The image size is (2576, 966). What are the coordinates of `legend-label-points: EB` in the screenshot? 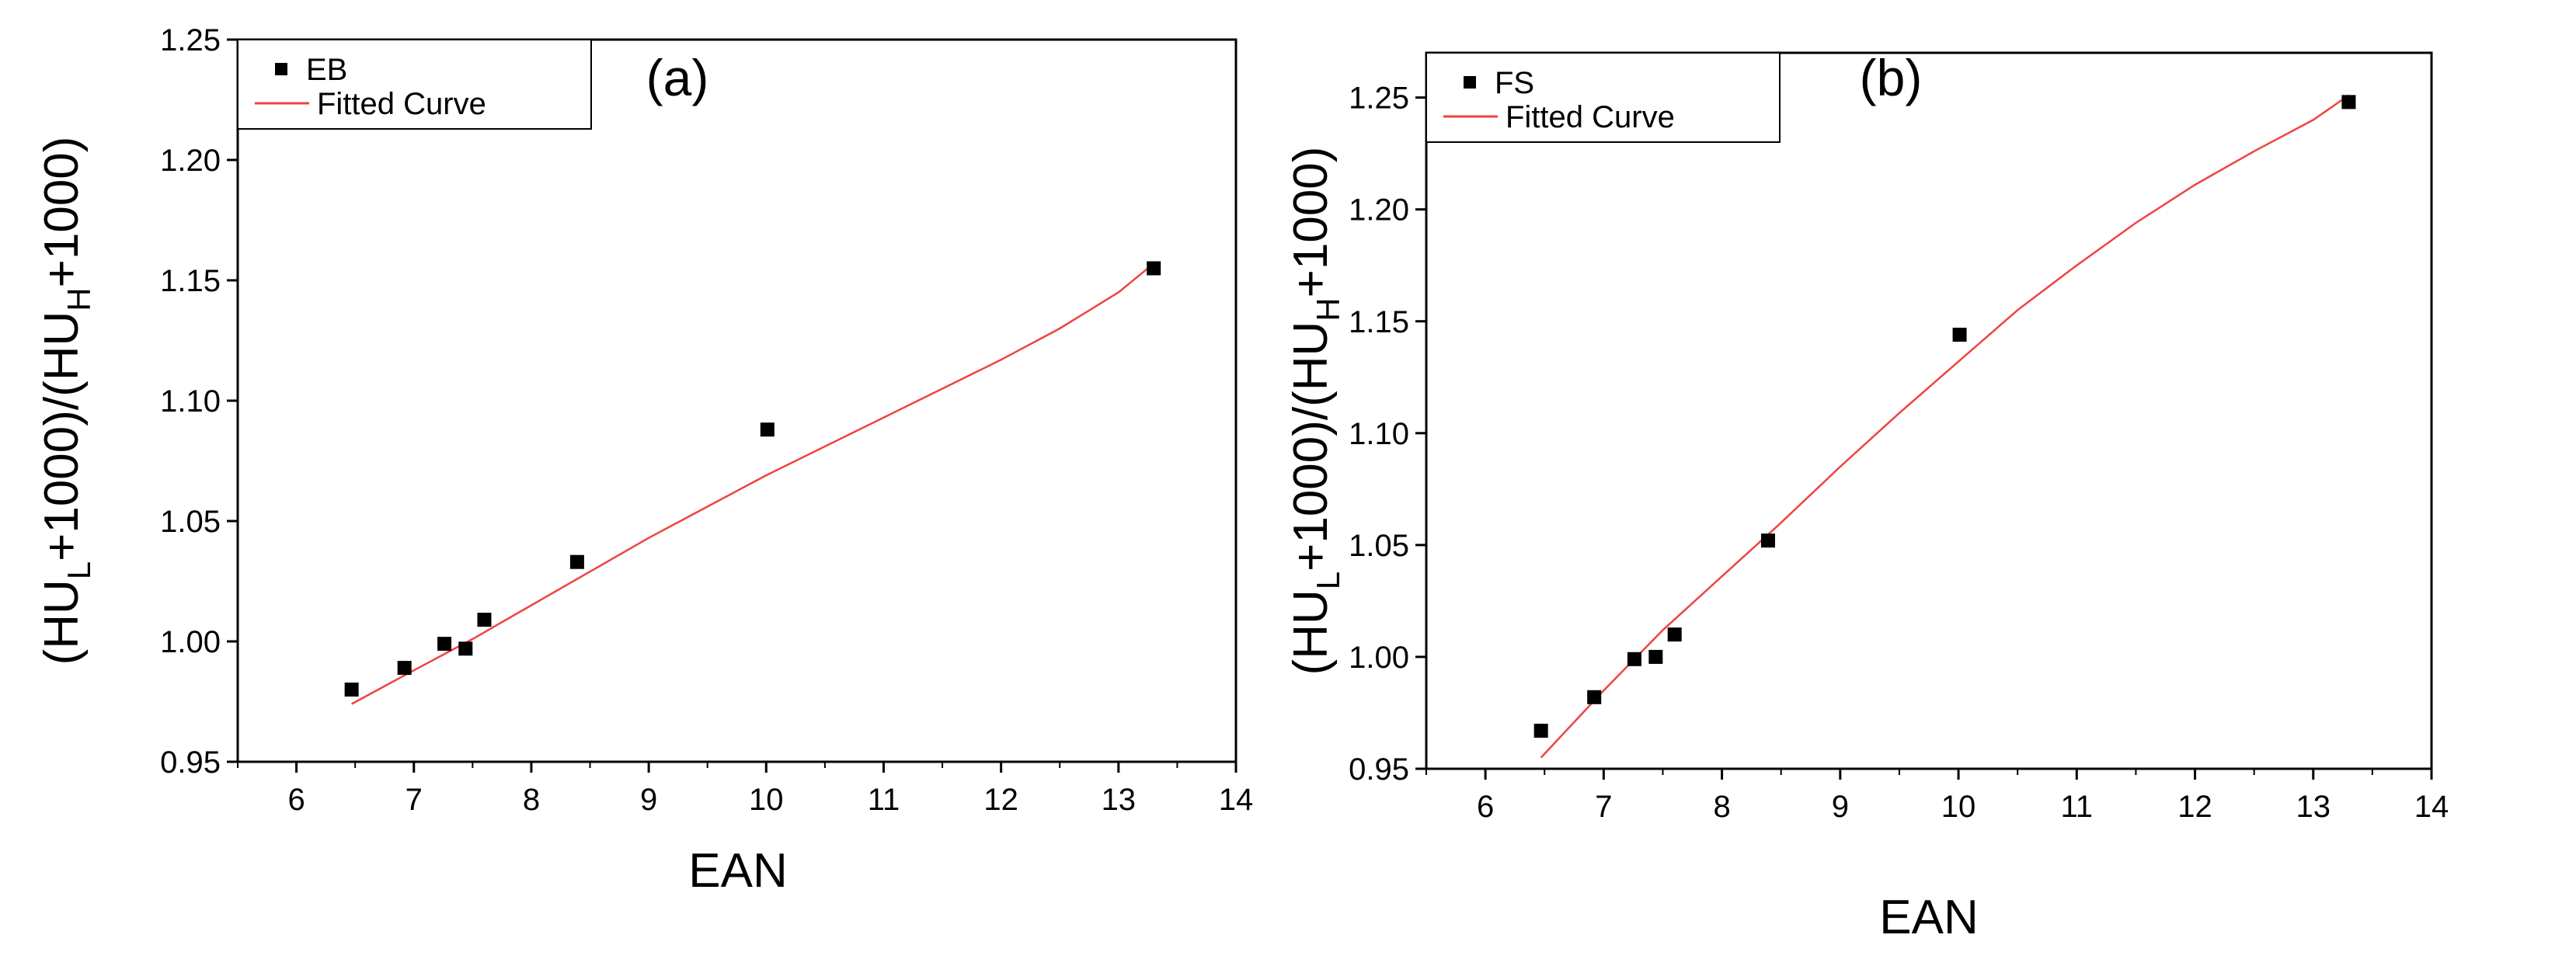 It's located at (326, 70).